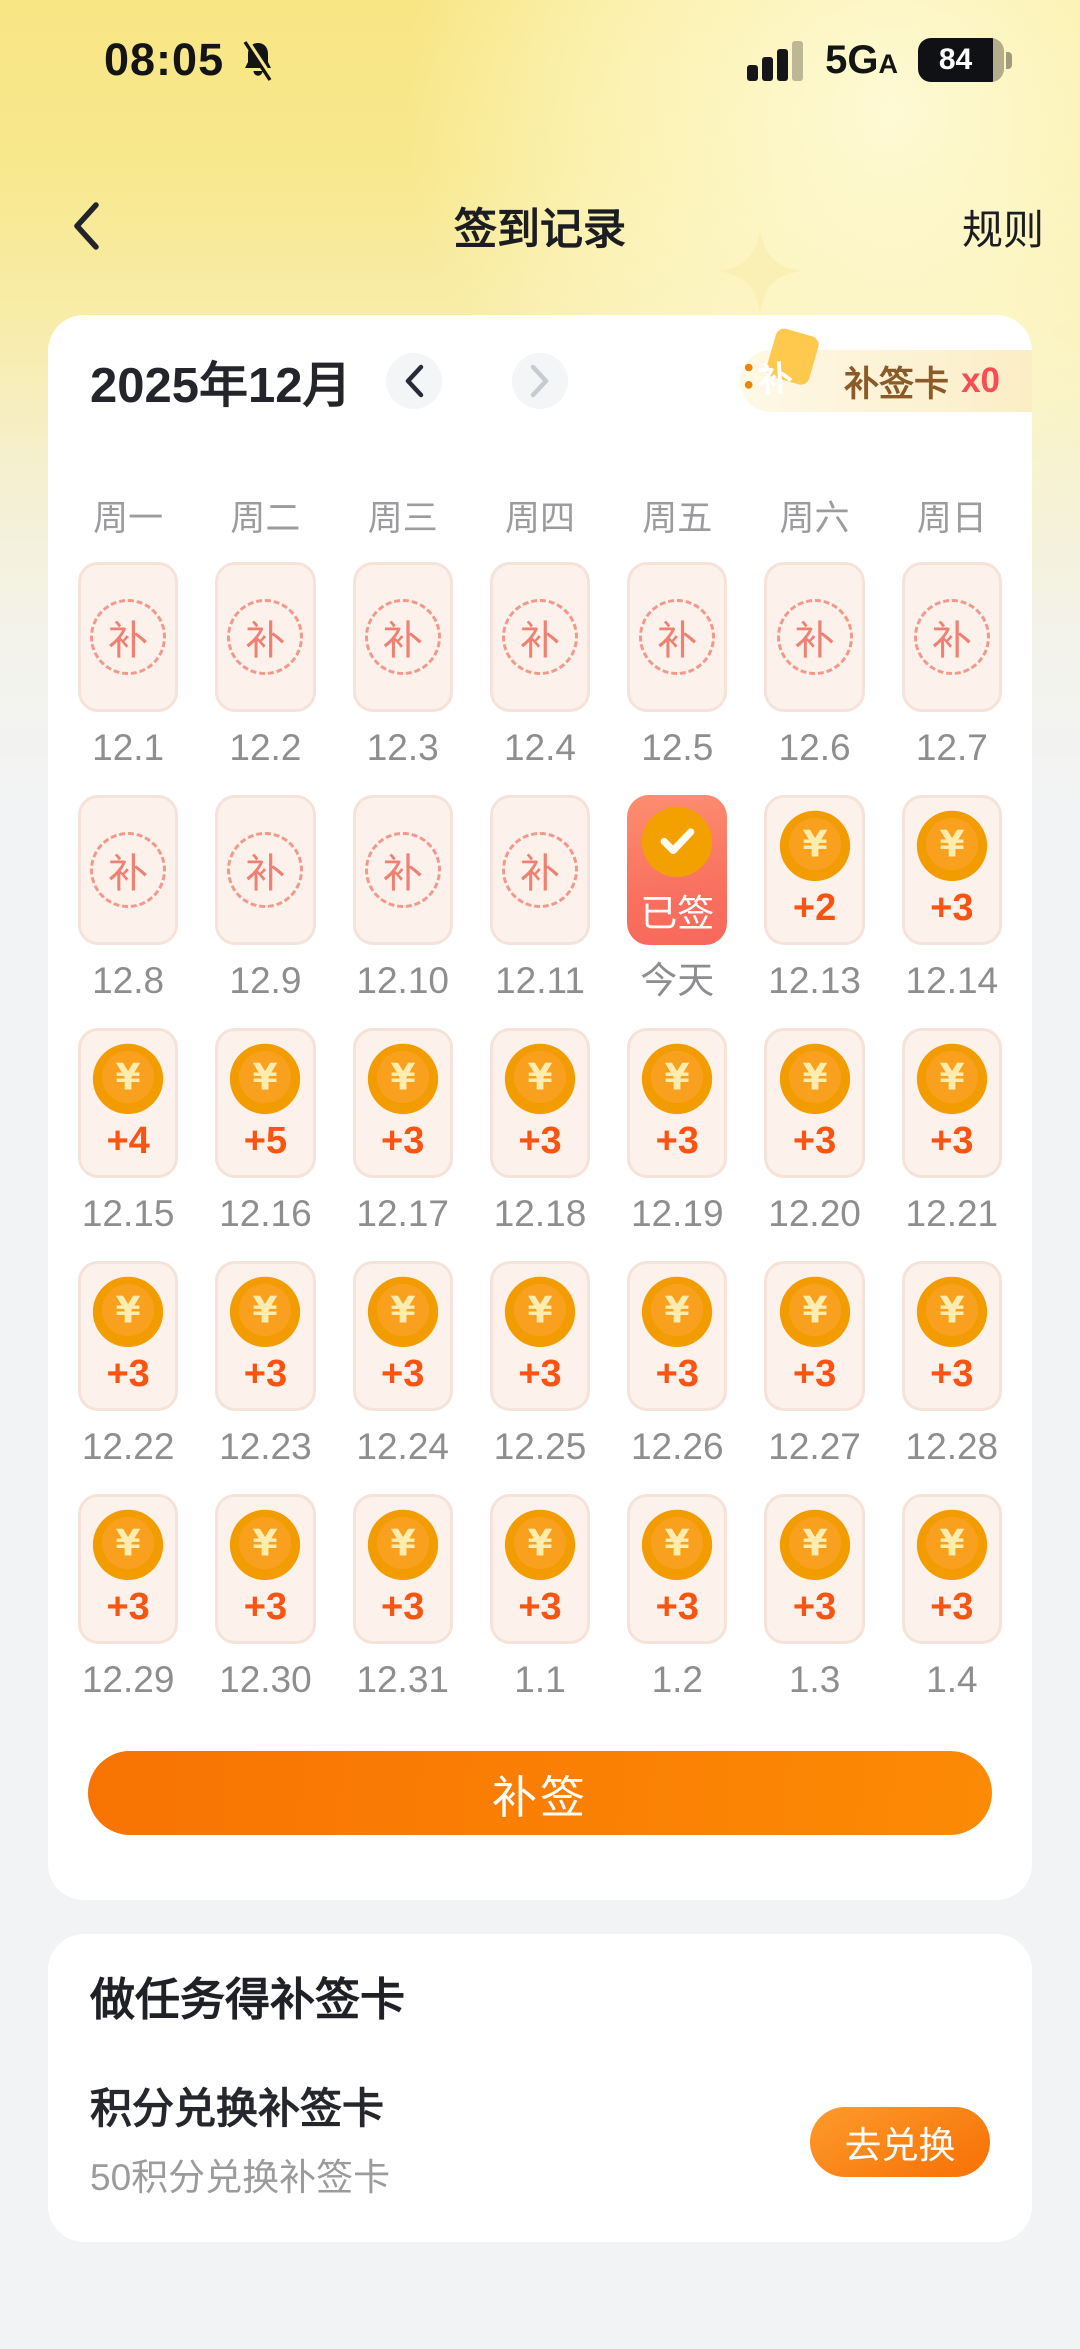  I want to click on weekday-label: 周二, so click(265, 518).